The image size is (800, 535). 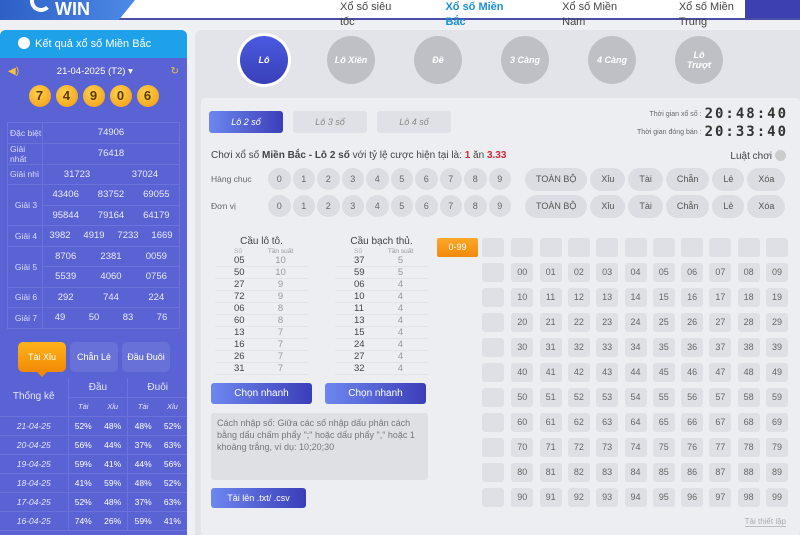 I want to click on number-cell: 65, so click(x=663, y=422).